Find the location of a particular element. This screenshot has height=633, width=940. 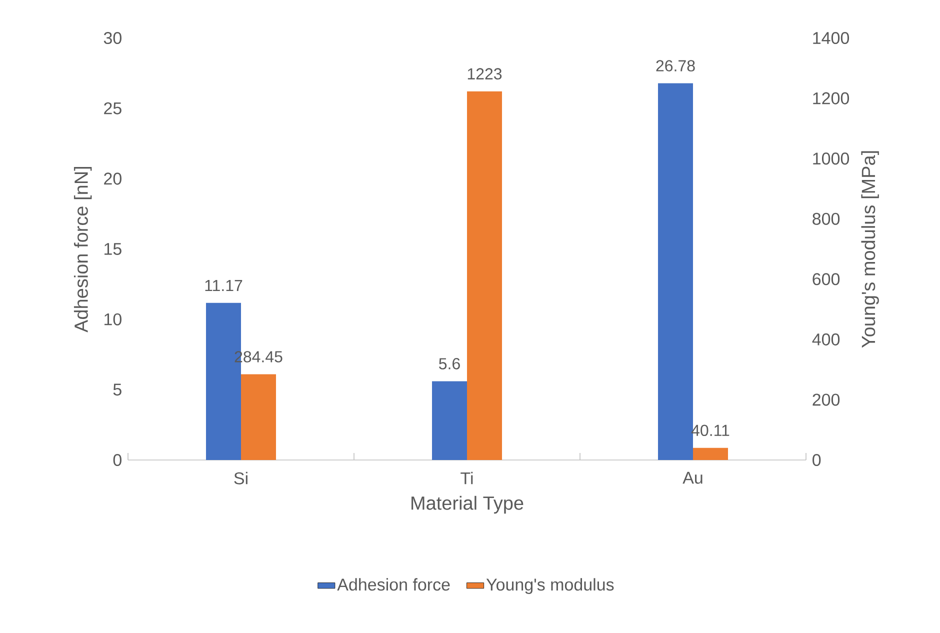

y-tick-label: 30 is located at coordinates (113, 38).